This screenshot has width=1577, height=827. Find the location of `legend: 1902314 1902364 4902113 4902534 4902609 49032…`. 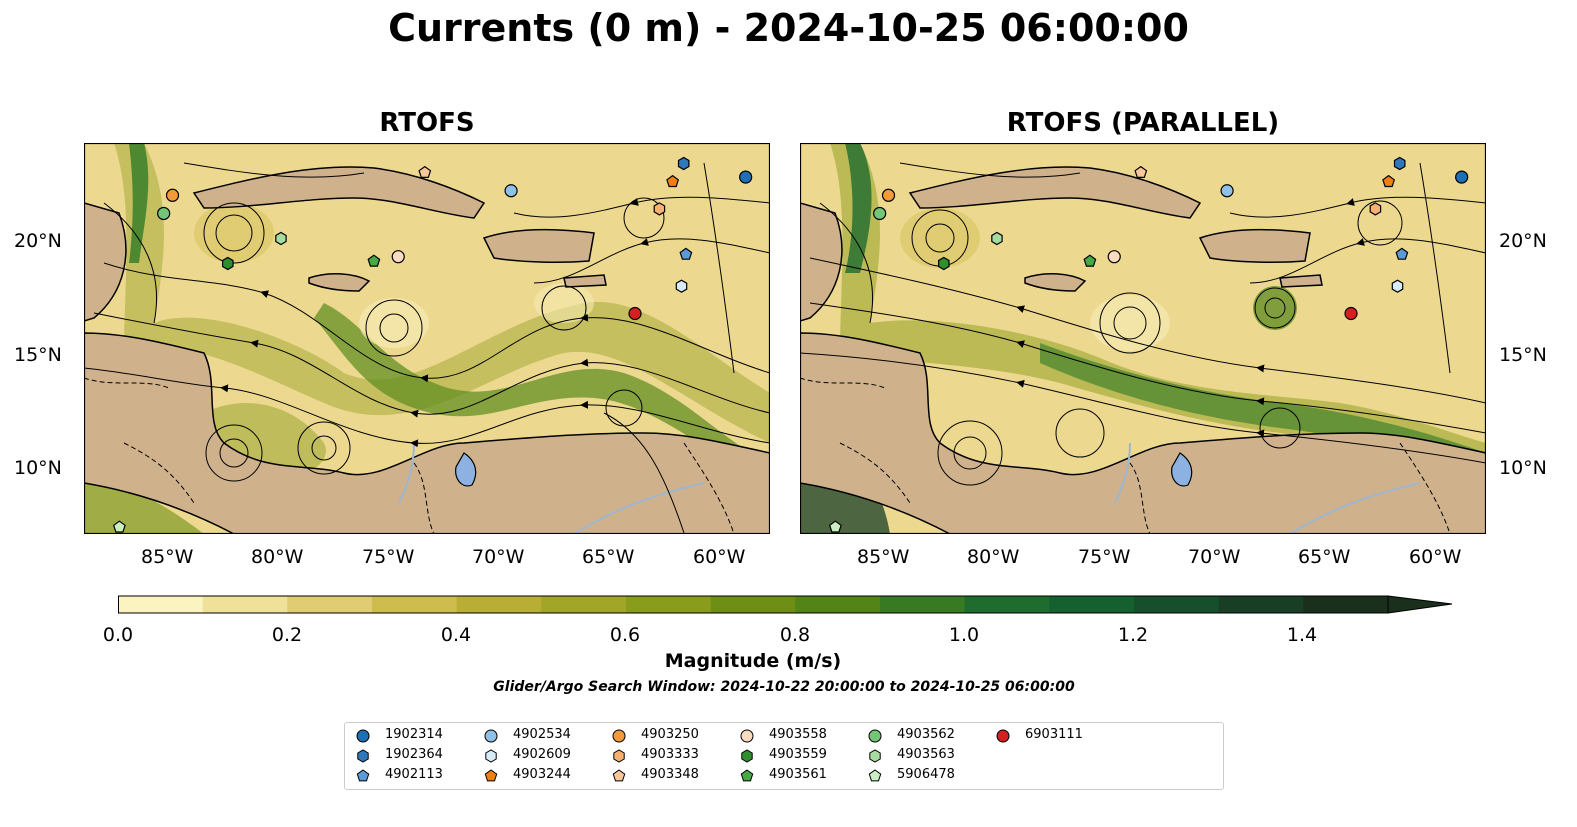

legend: 1902314 1902364 4902113 4902534 4902609 49032… is located at coordinates (784, 756).